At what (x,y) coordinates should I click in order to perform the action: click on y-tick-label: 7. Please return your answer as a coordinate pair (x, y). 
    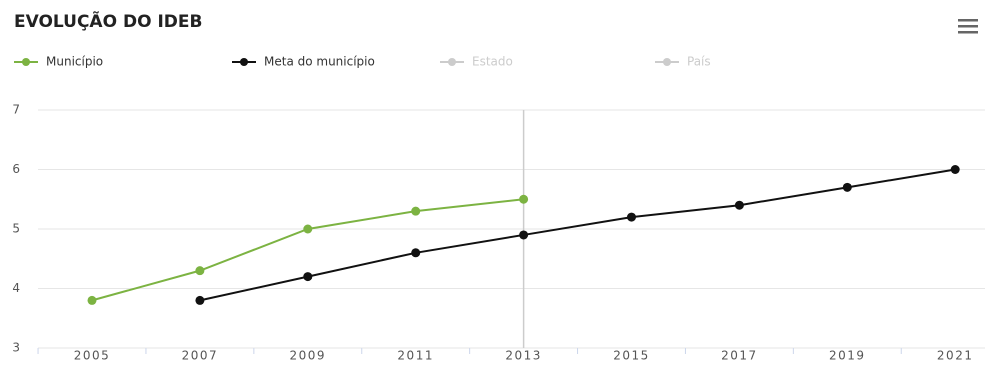
    Looking at the image, I should click on (16, 110).